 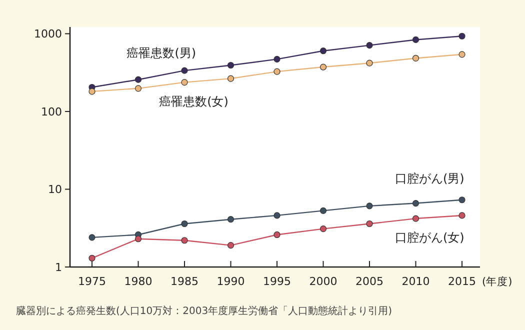 What do you see at coordinates (193, 101) in the screenshot?
I see `series-label: 癌罹患数(女)` at bounding box center [193, 101].